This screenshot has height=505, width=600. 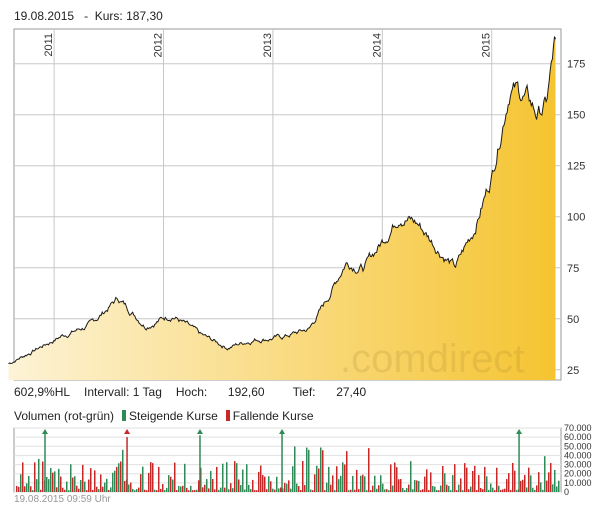 What do you see at coordinates (42, 392) in the screenshot?
I see `performance-value: 602,9%HL` at bounding box center [42, 392].